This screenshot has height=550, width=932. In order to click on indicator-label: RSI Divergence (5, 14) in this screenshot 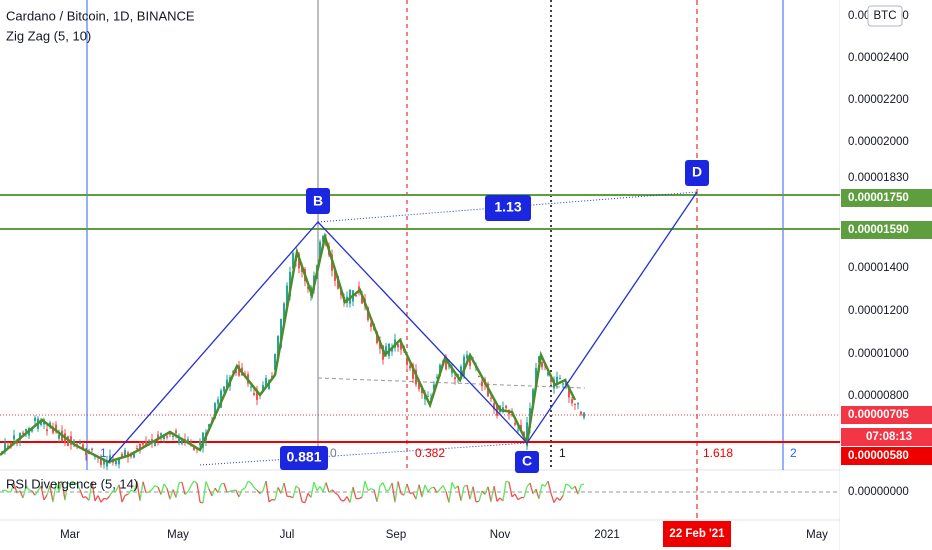, I will do `click(72, 483)`.